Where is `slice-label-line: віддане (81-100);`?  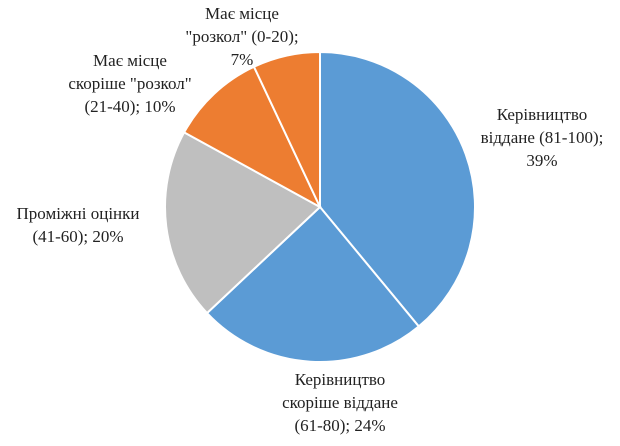 slice-label-line: віддане (81-100); is located at coordinates (542, 137).